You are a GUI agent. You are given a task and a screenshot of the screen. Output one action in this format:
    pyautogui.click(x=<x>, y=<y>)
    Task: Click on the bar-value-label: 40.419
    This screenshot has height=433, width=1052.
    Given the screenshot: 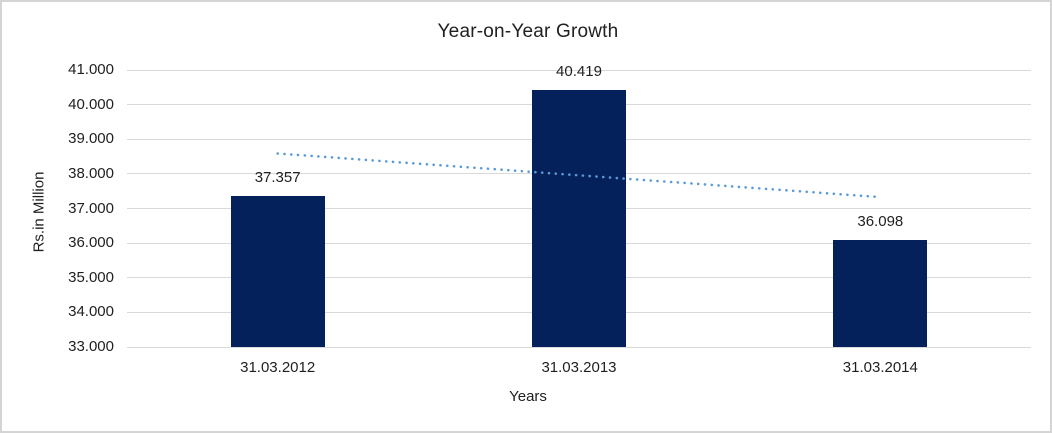 What is the action you would take?
    pyautogui.click(x=579, y=72)
    